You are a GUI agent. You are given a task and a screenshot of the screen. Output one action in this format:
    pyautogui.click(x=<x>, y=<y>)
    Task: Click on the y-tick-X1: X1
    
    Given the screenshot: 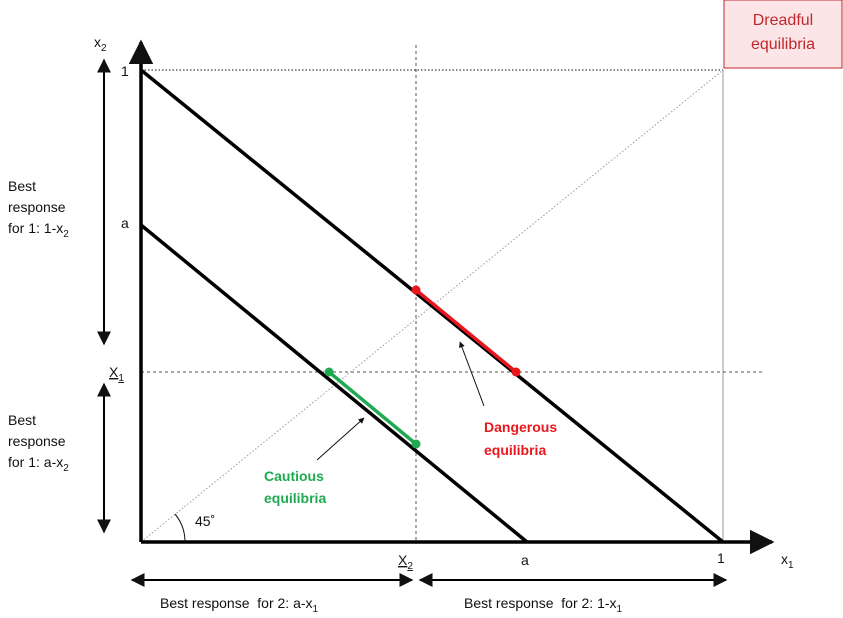 What is the action you would take?
    pyautogui.click(x=116, y=374)
    